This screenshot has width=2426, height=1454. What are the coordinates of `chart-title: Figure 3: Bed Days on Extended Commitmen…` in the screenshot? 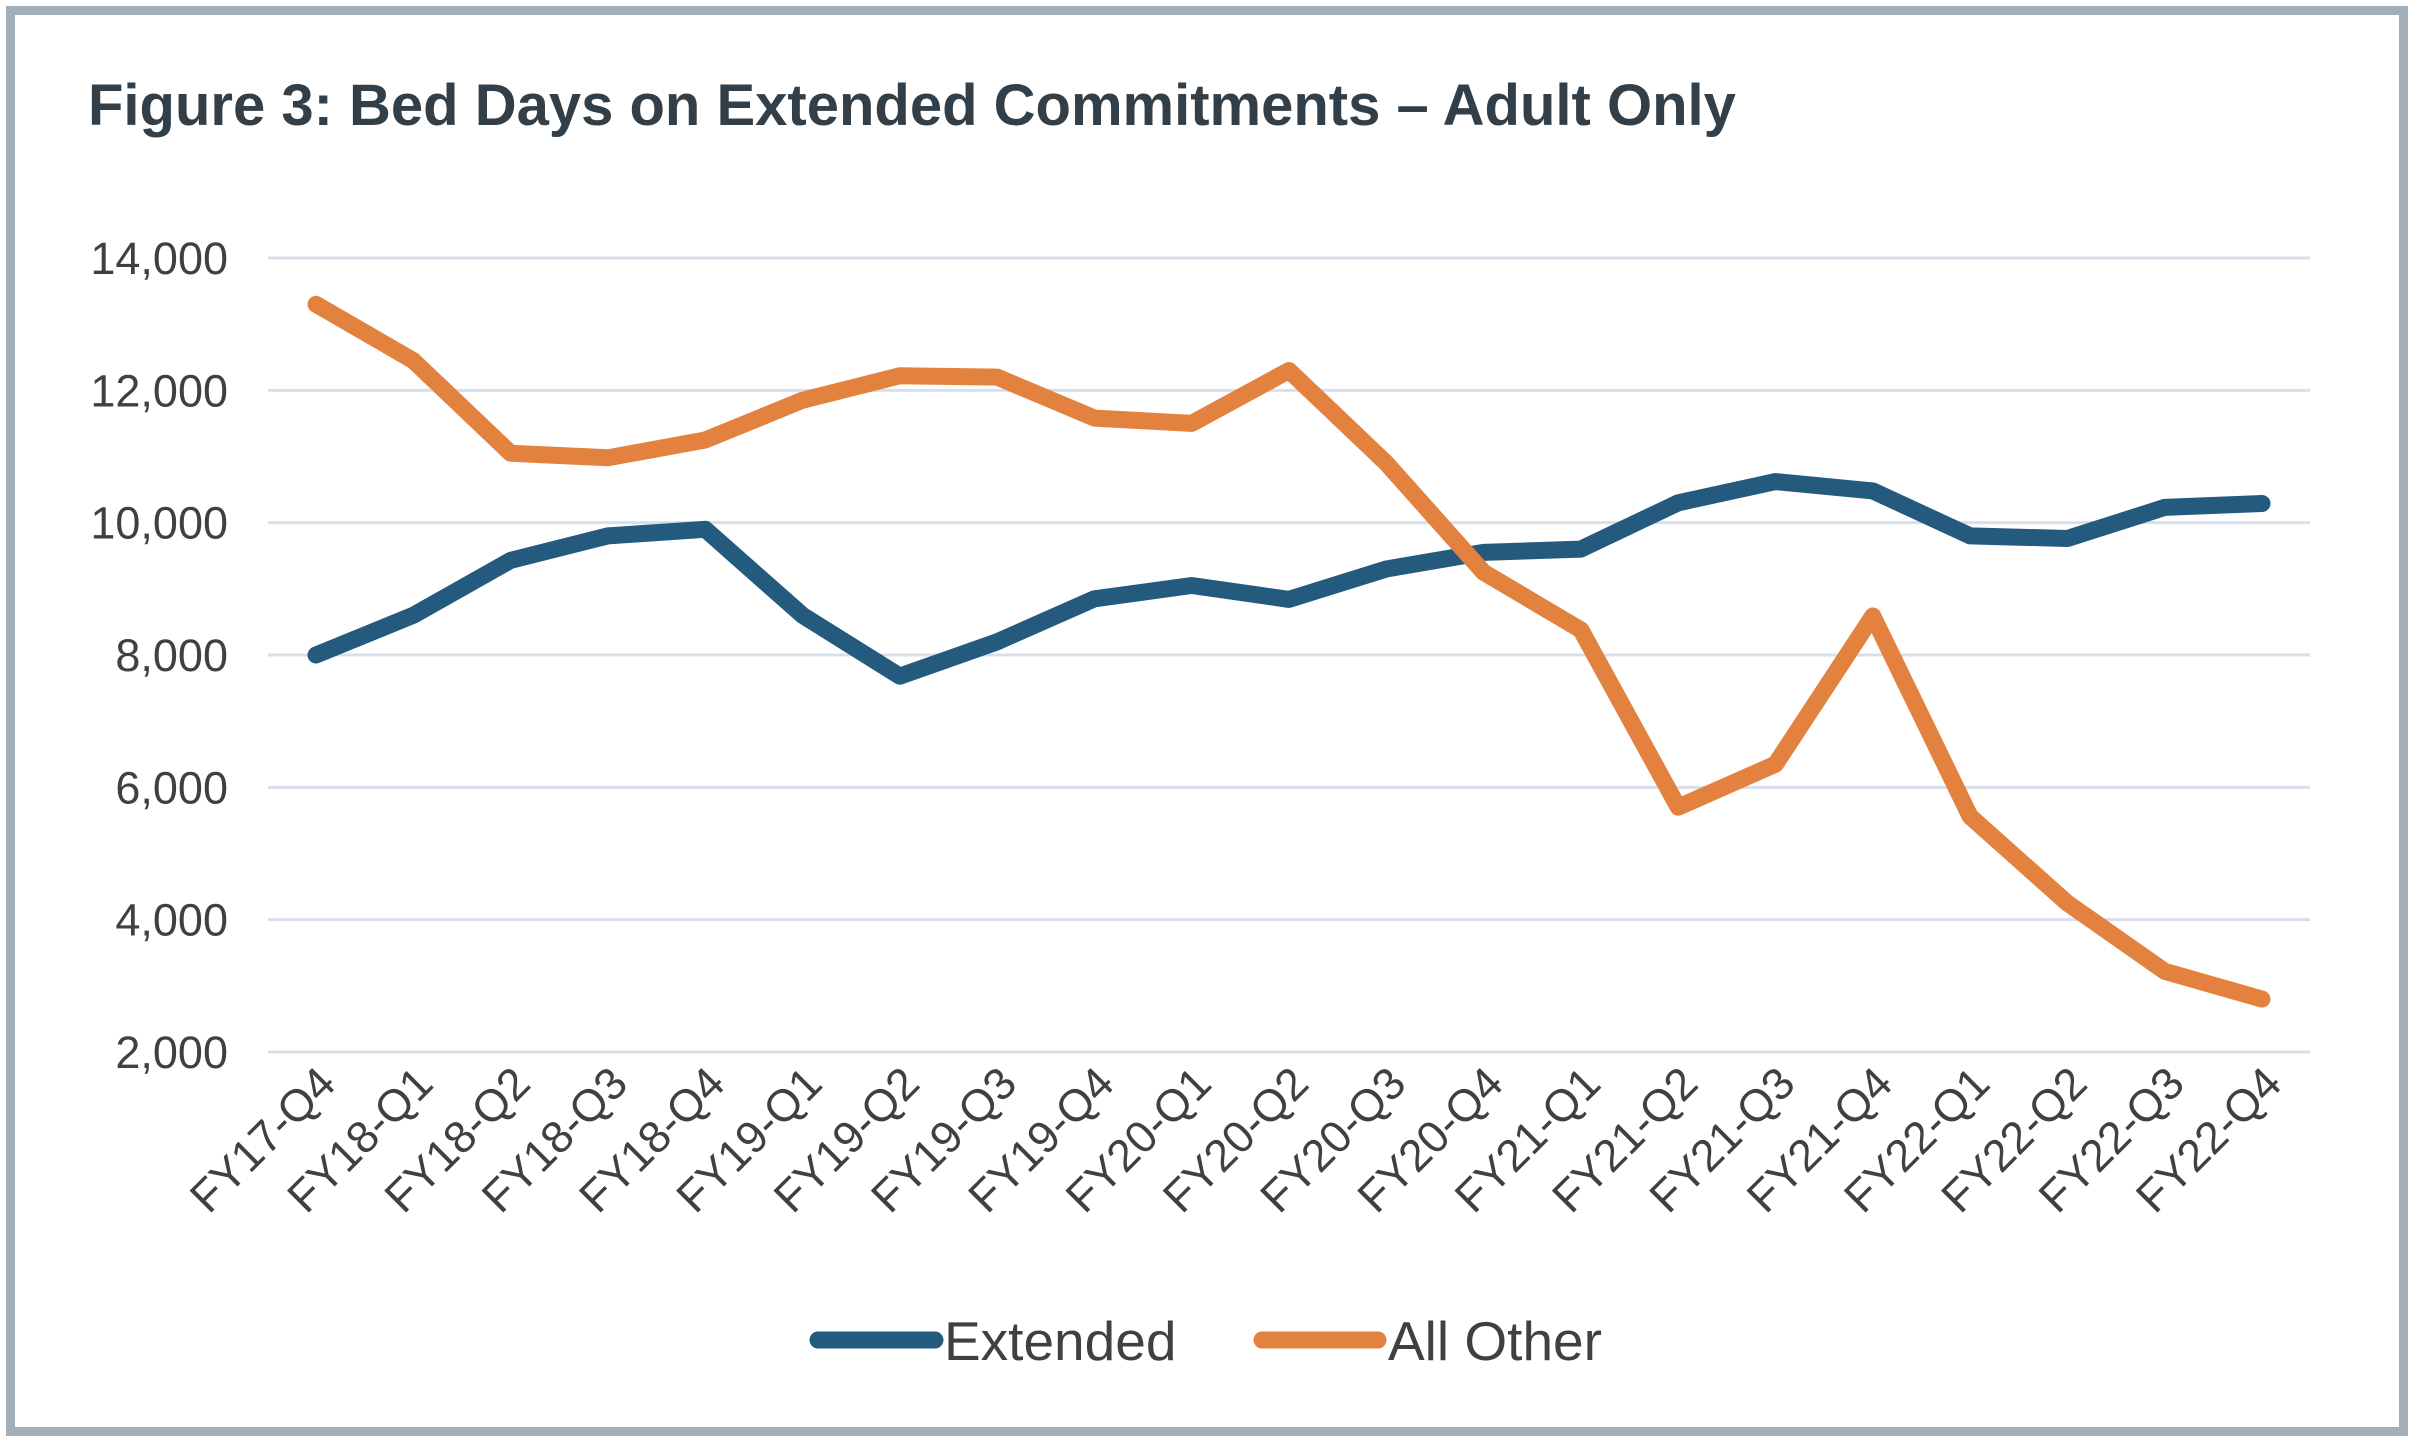 It's located at (912, 105).